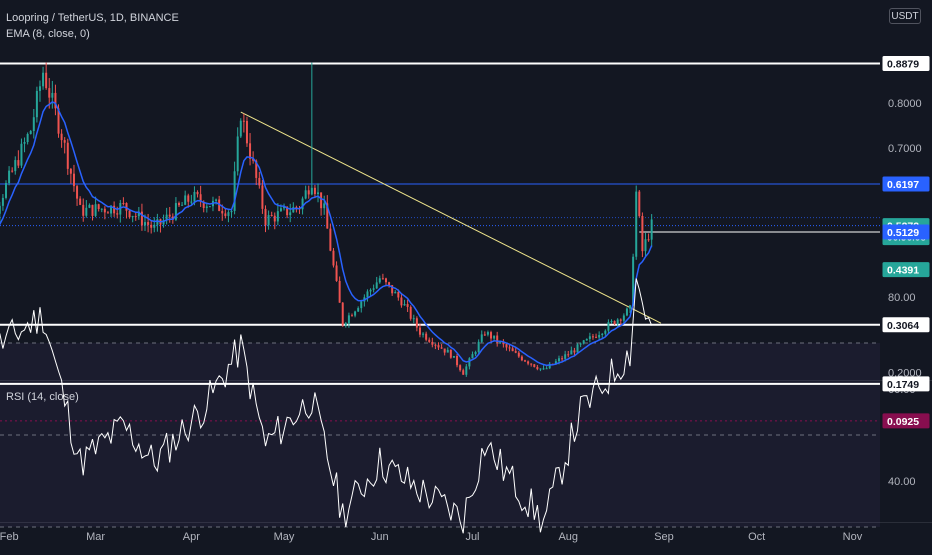  What do you see at coordinates (905, 16) in the screenshot?
I see `currency-button: USDT` at bounding box center [905, 16].